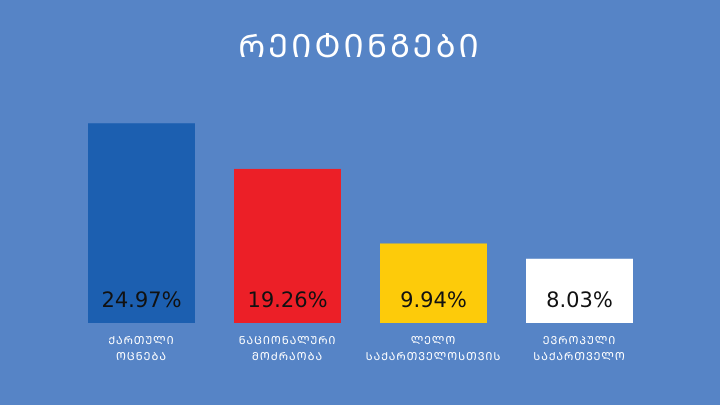 The image size is (720, 405). I want to click on category-label: ᲛᲝᲫᲠᲐᲝᲑᲐ, so click(287, 356).